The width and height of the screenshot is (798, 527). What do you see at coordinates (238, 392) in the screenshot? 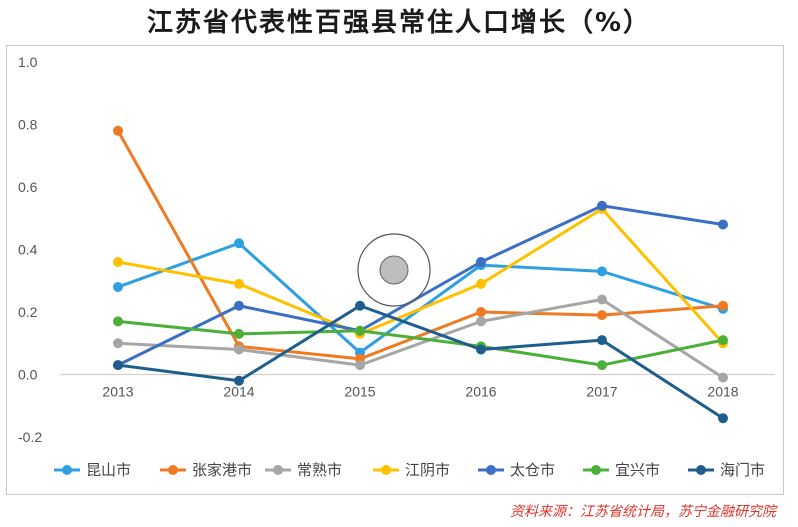
I see `x-tick-label: 2014` at bounding box center [238, 392].